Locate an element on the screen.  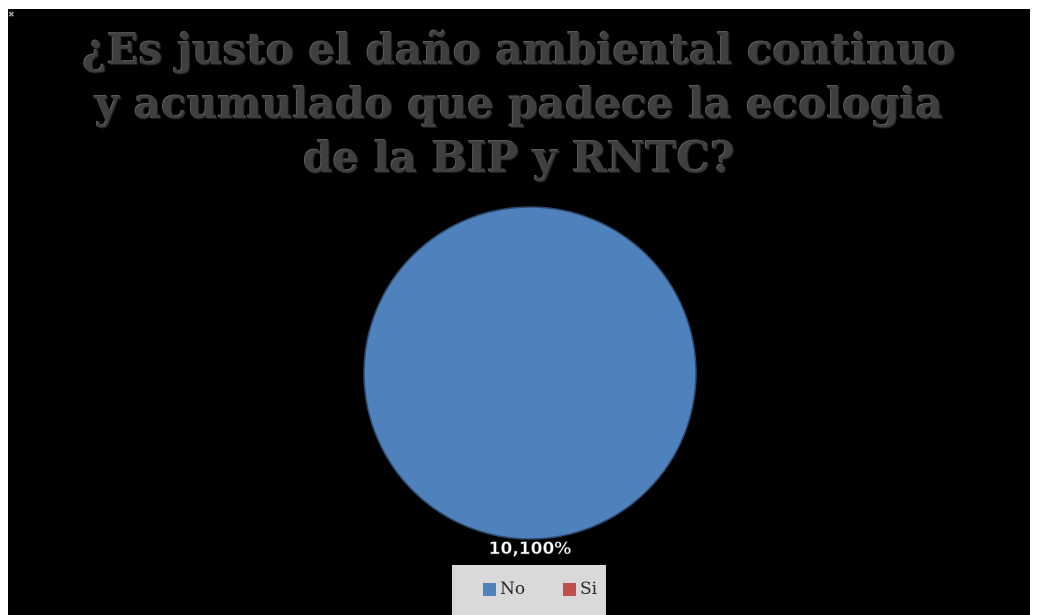
legend-label: Si is located at coordinates (589, 589).